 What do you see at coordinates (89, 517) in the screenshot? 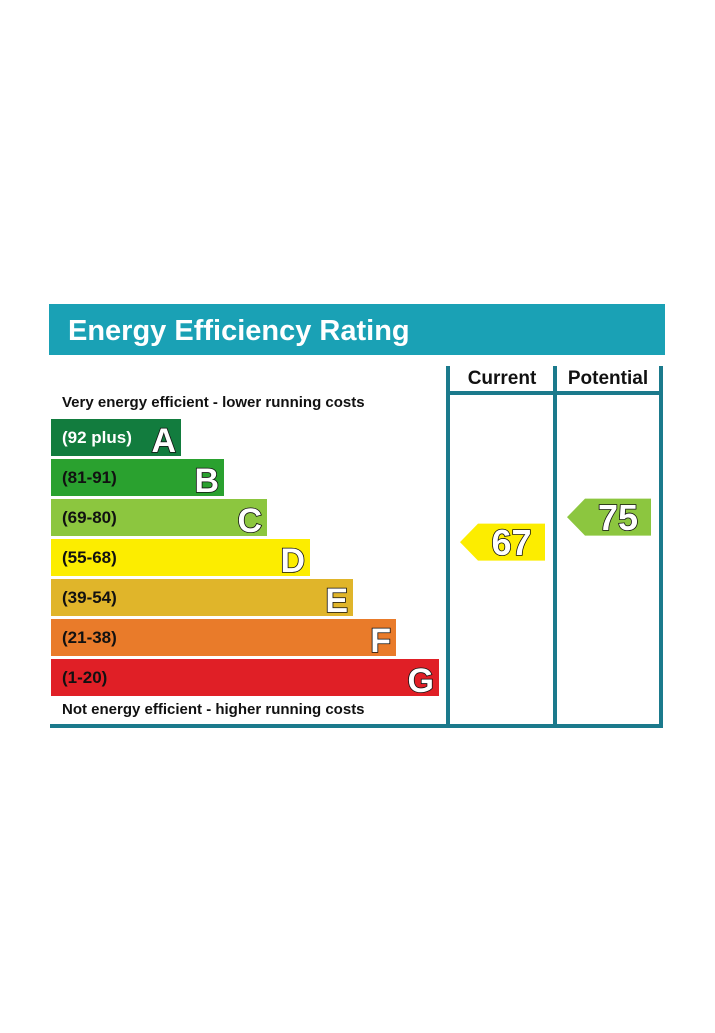
I see `band-range-label: (69-80)` at bounding box center [89, 517].